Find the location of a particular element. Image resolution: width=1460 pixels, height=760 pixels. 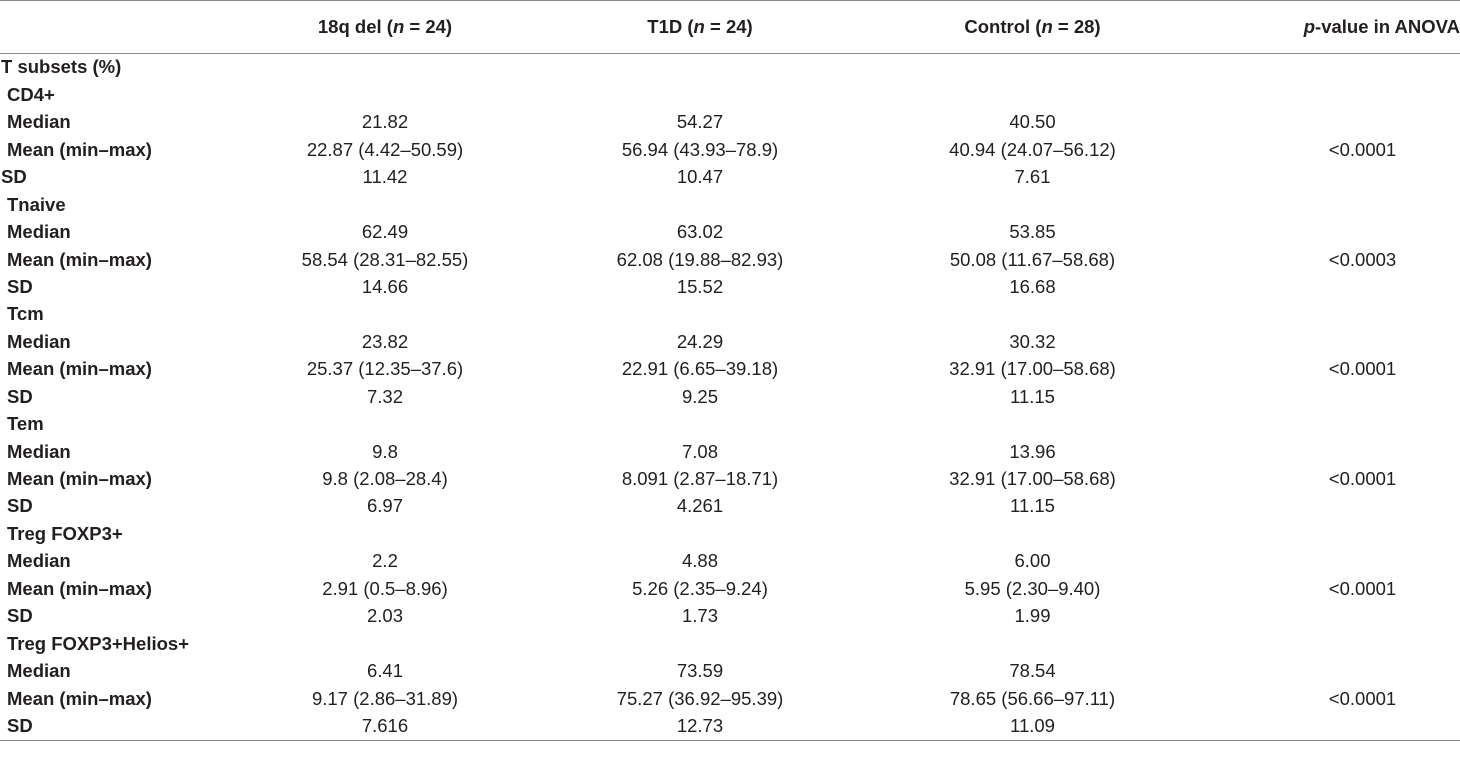

sd-value-t1d: 1.73 is located at coordinates (699, 616).